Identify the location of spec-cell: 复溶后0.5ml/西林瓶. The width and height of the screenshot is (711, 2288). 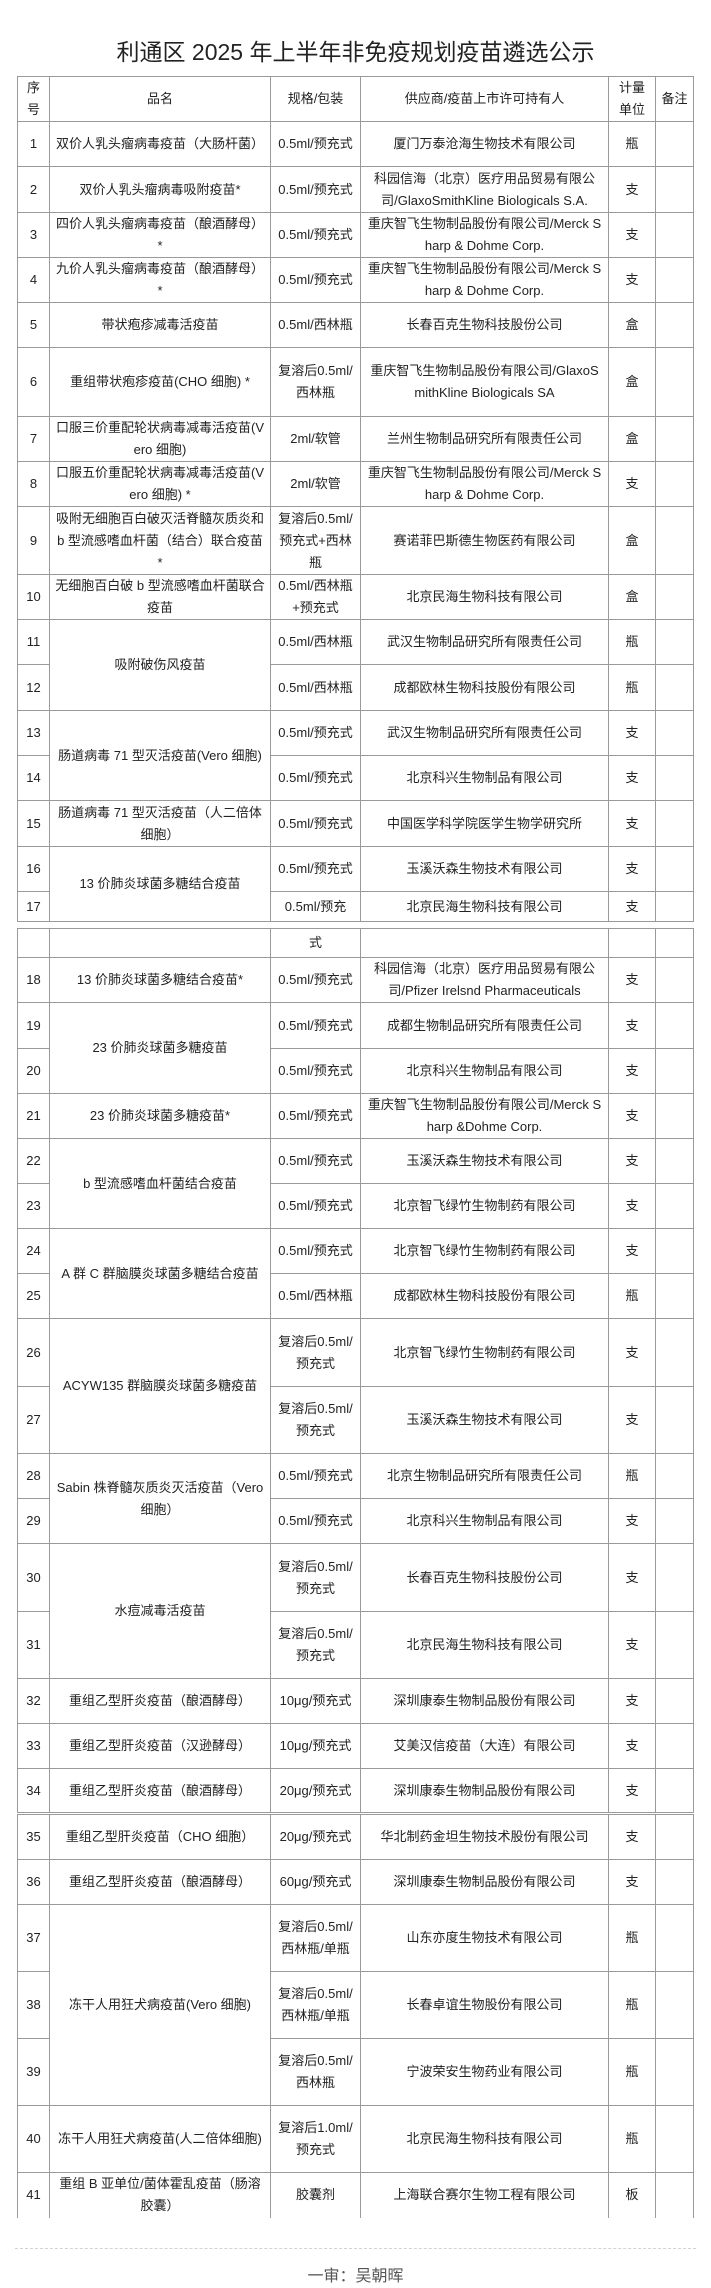
(315, 2072).